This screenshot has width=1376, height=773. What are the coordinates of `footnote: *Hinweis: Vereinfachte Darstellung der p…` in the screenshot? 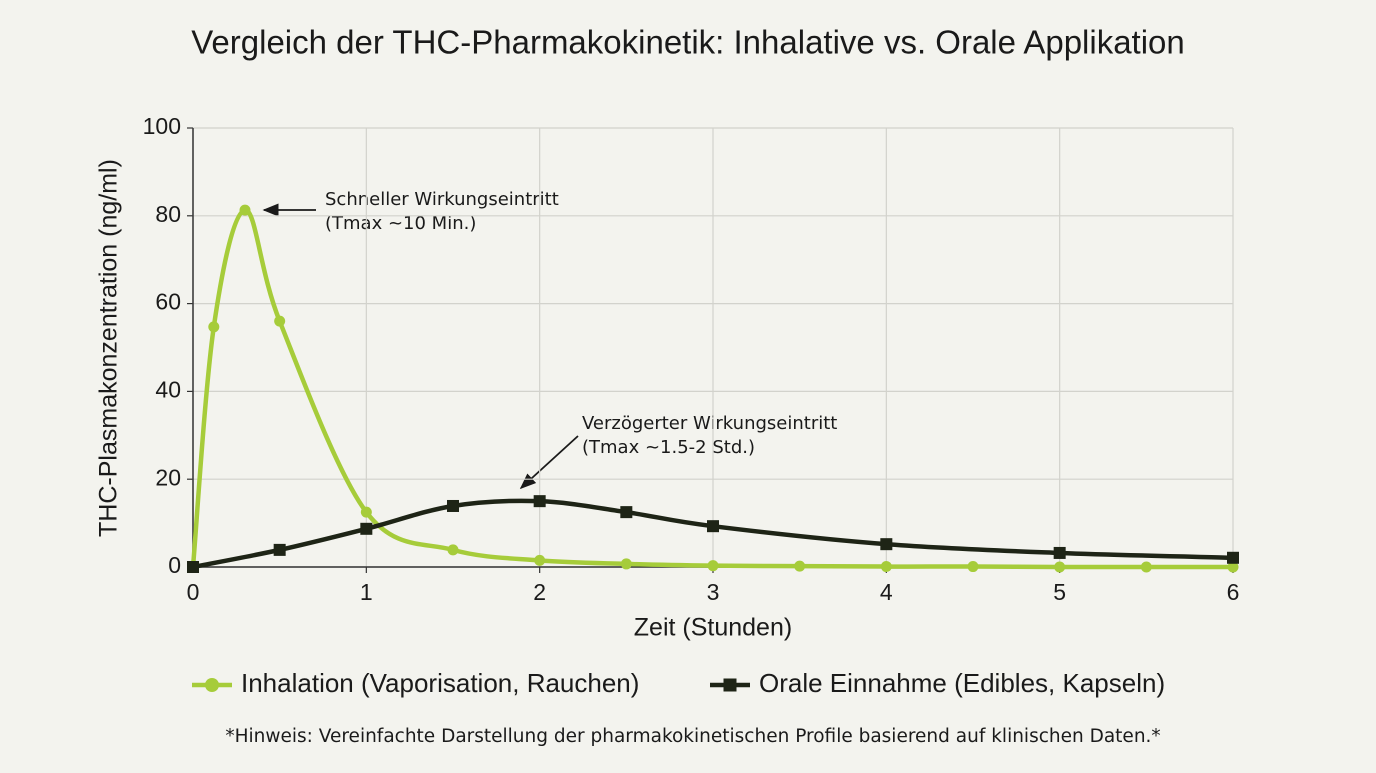 It's located at (692, 736).